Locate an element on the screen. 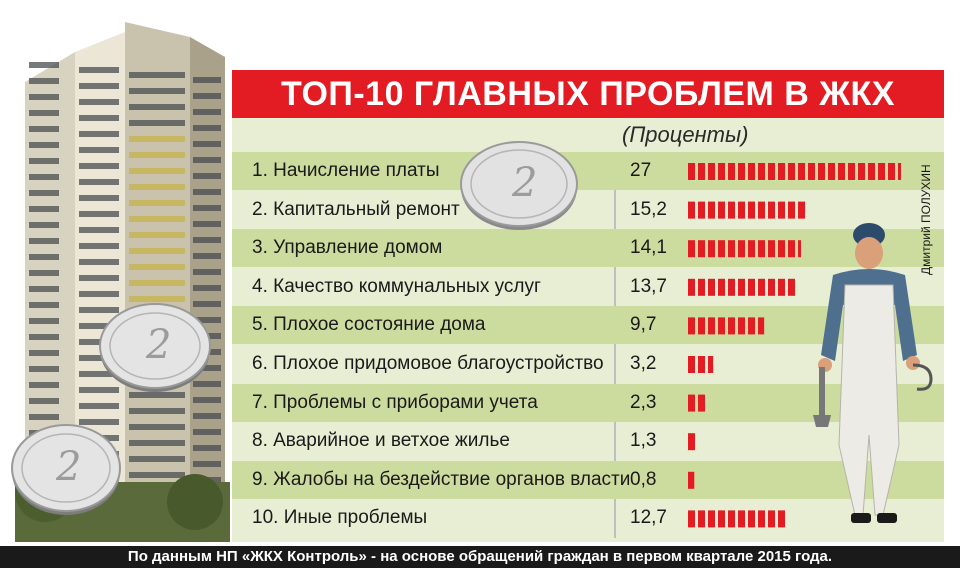 This screenshot has height=574, width=960. value-label: 2,3 is located at coordinates (643, 402).